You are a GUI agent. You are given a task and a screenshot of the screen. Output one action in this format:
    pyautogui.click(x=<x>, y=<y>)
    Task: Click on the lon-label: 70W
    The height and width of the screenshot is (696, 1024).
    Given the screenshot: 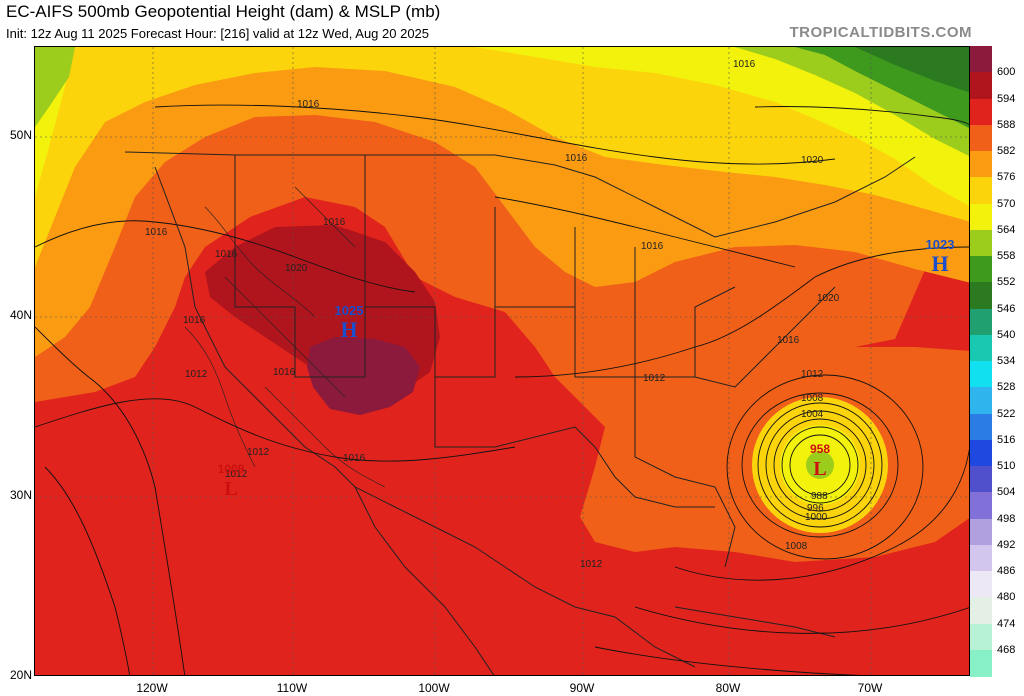 What is the action you would take?
    pyautogui.click(x=870, y=688)
    